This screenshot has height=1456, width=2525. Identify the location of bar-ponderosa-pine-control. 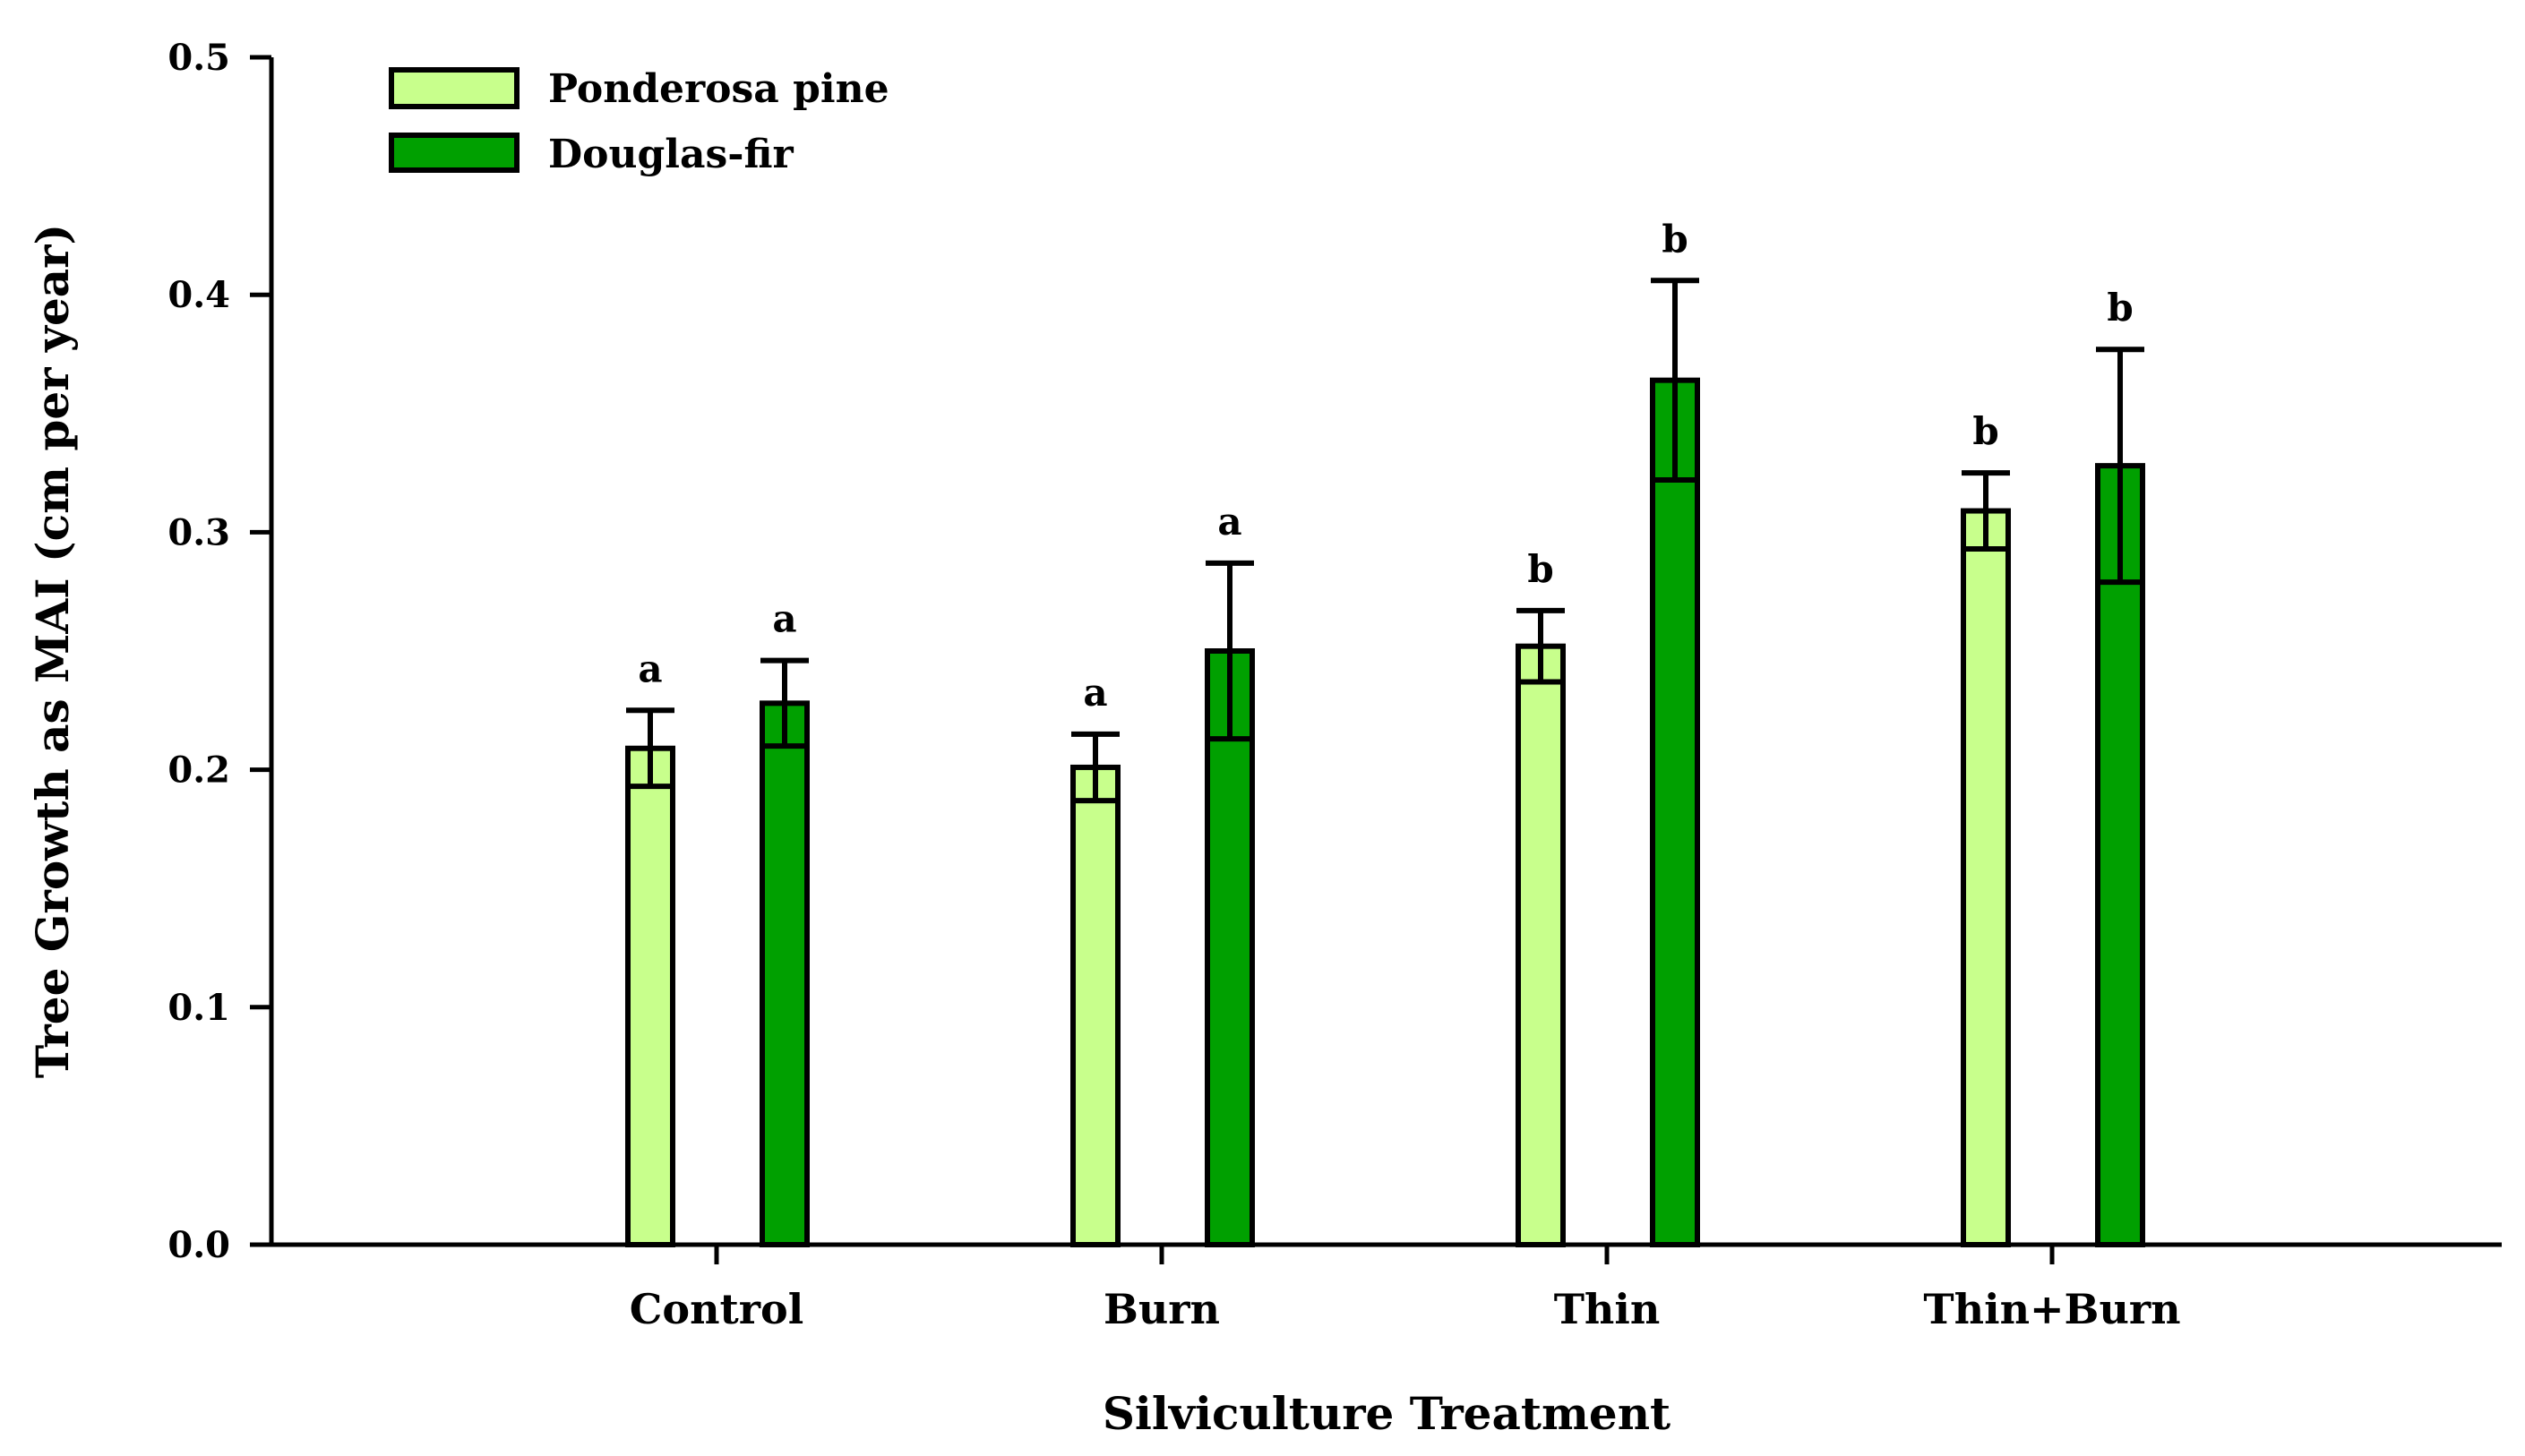
(650, 996).